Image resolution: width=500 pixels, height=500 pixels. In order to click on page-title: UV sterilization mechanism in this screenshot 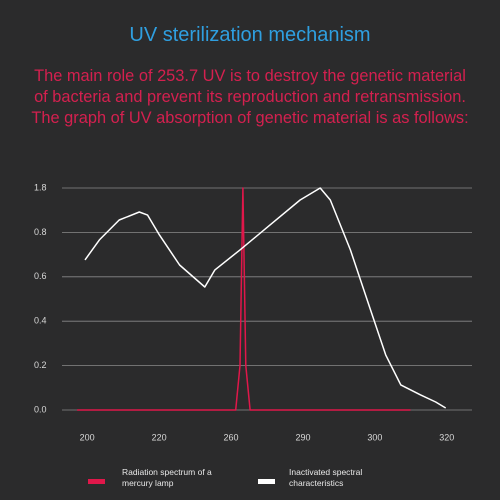, I will do `click(250, 35)`.